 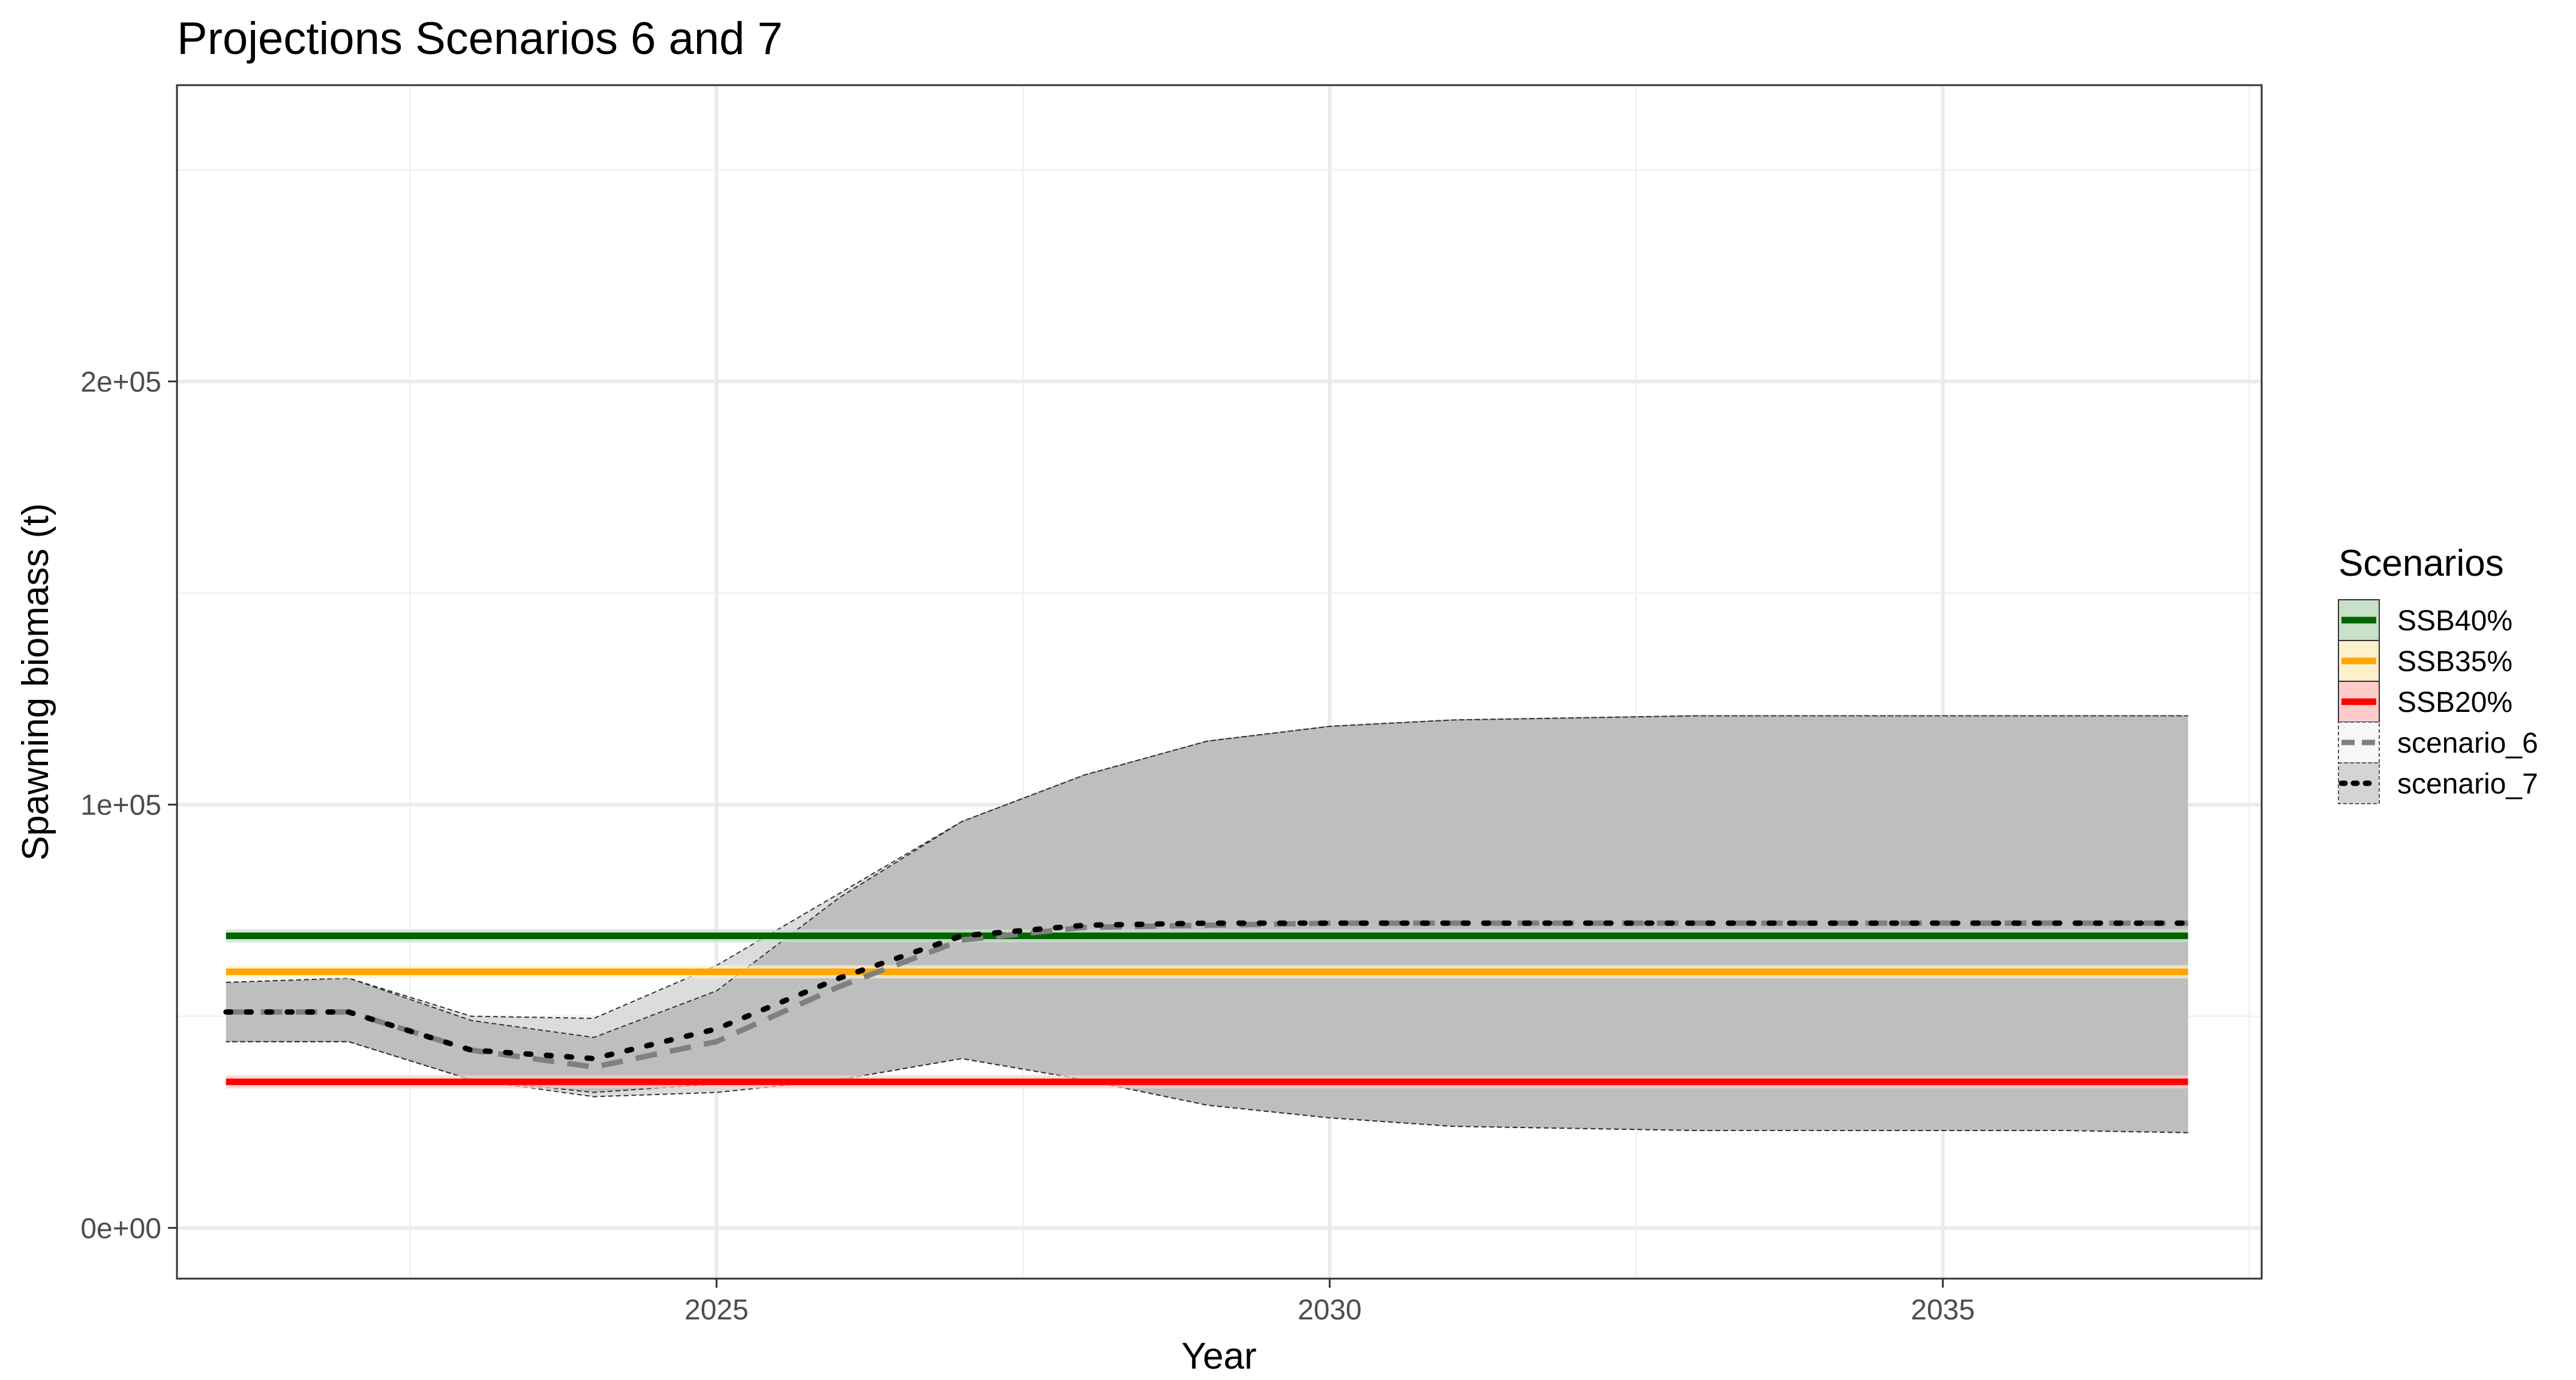 I want to click on x-tick-label: 2035, so click(x=1943, y=1310).